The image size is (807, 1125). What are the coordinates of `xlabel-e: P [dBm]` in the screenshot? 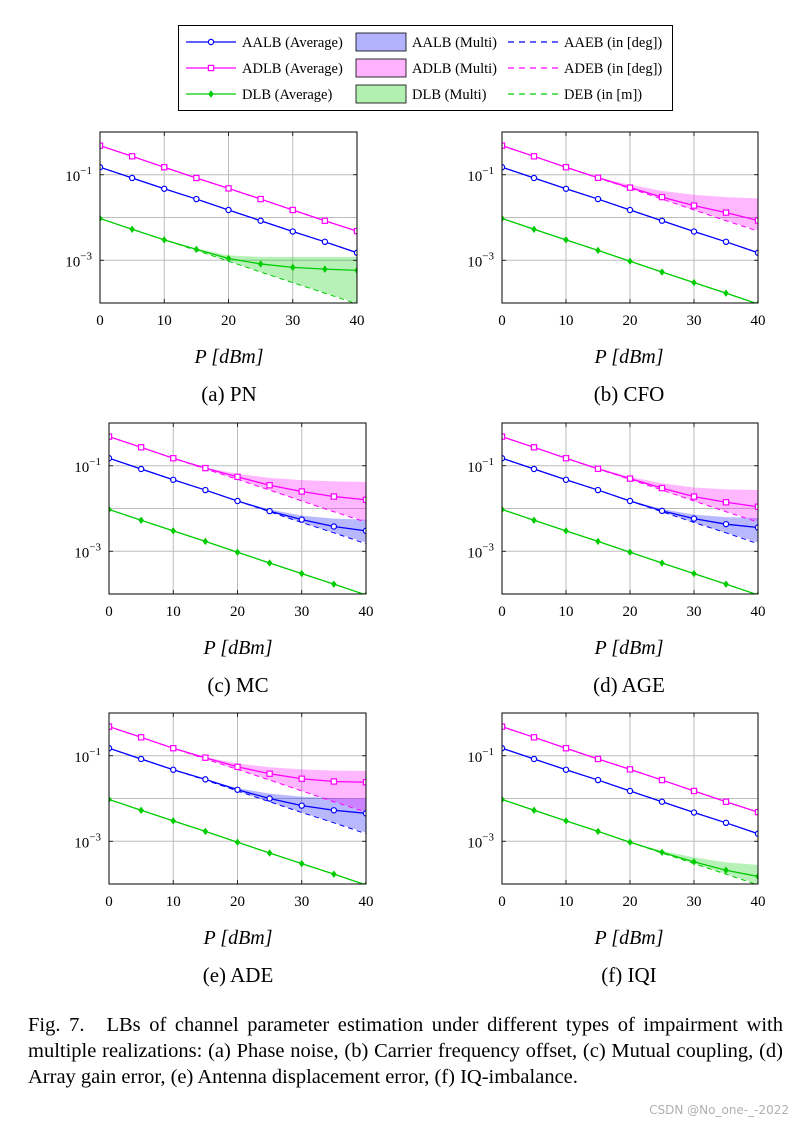 It's located at (238, 938).